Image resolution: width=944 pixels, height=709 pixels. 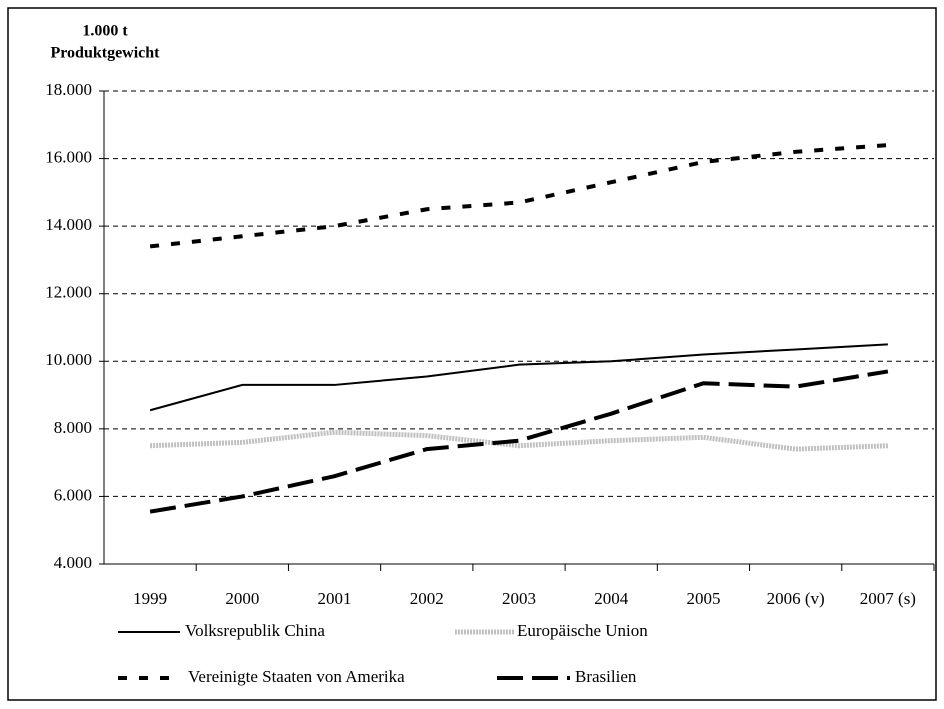 What do you see at coordinates (611, 598) in the screenshot?
I see `x-tick-label: 2004` at bounding box center [611, 598].